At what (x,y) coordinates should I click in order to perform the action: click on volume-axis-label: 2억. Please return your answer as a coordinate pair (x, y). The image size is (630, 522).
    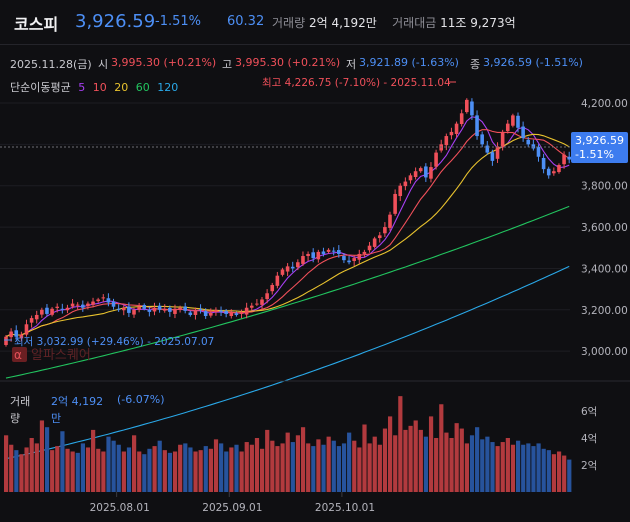
    Looking at the image, I should click on (589, 466).